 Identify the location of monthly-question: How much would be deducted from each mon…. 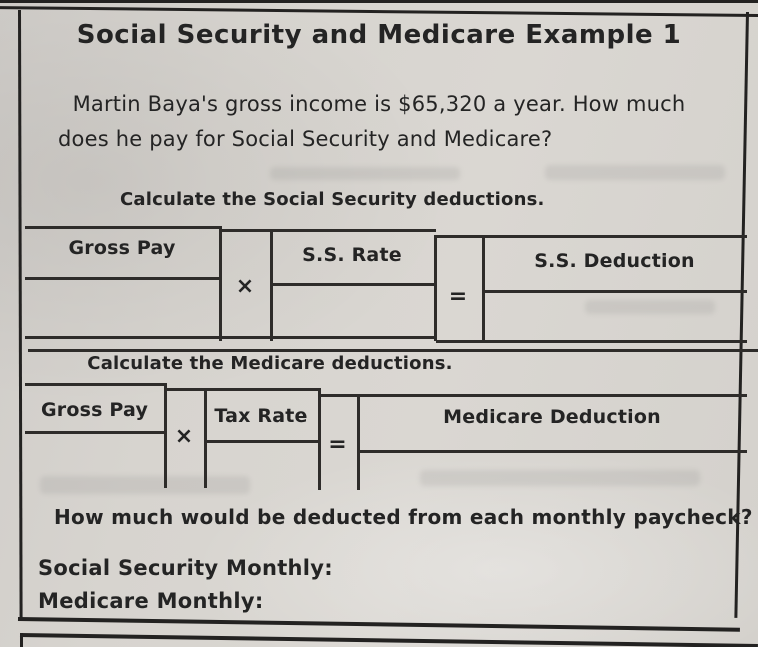
(403, 517).